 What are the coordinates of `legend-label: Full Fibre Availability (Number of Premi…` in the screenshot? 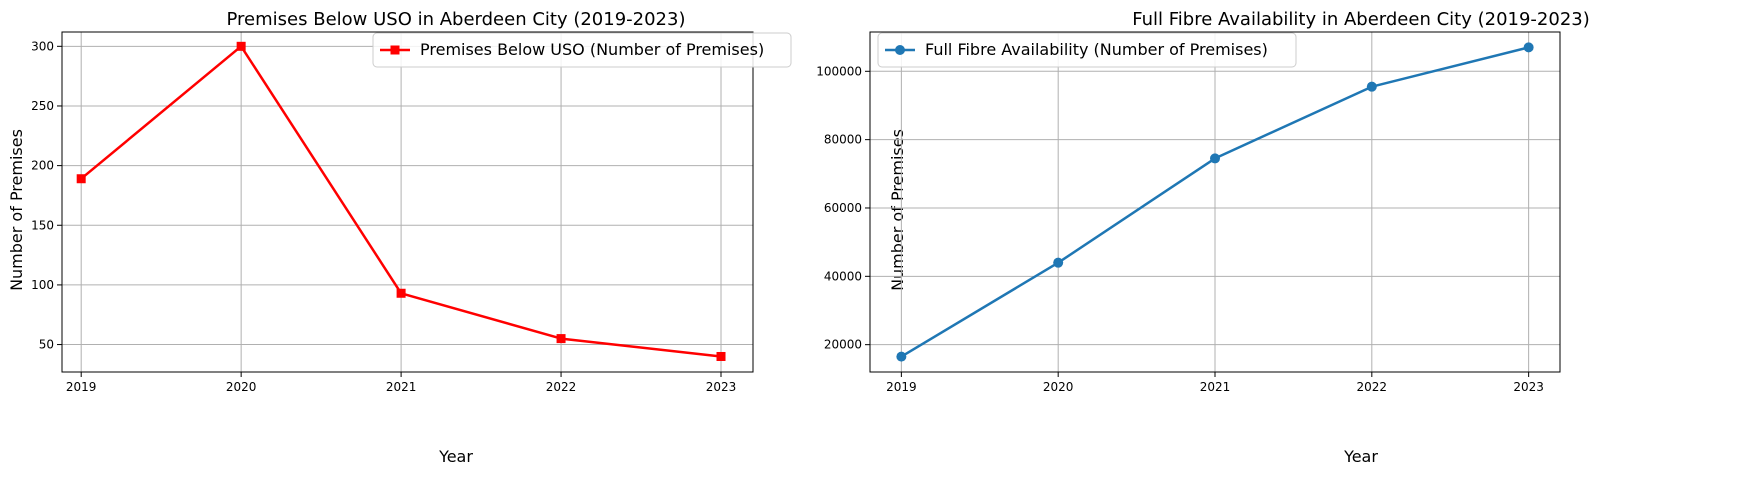 It's located at (1096, 49).